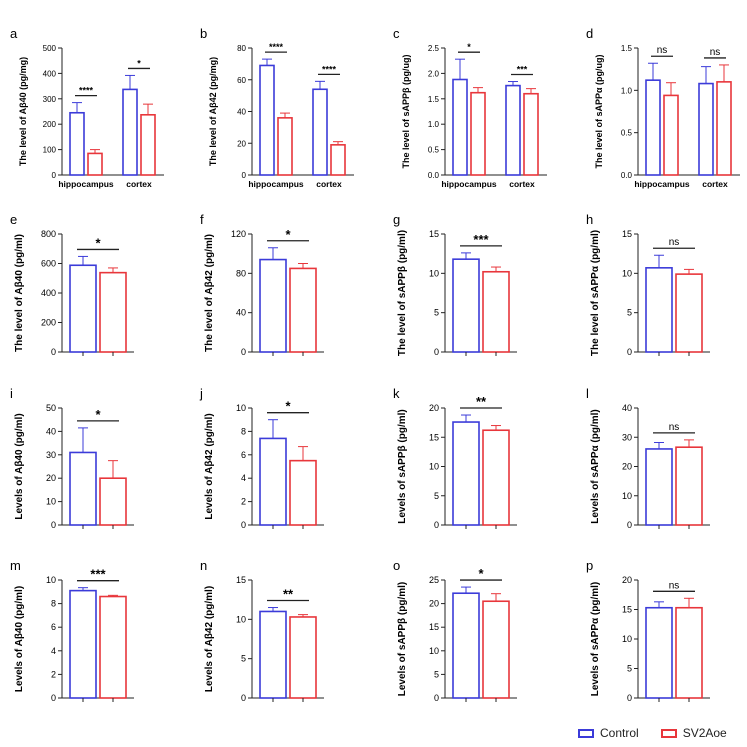 The image size is (747, 747). Describe the element at coordinates (243, 431) in the screenshot. I see `y-tick-label: 8` at that location.